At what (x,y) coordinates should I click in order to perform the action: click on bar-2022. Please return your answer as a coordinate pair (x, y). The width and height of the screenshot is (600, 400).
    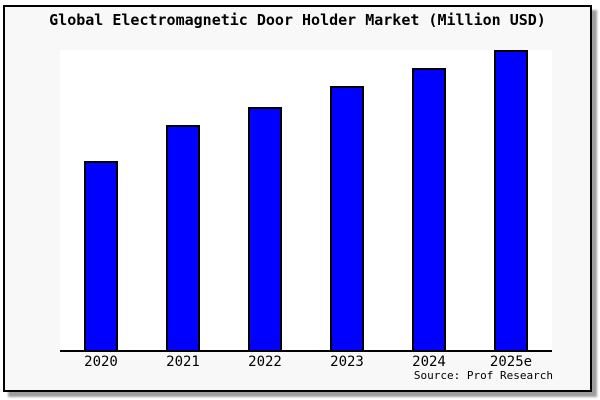
    Looking at the image, I should click on (265, 228).